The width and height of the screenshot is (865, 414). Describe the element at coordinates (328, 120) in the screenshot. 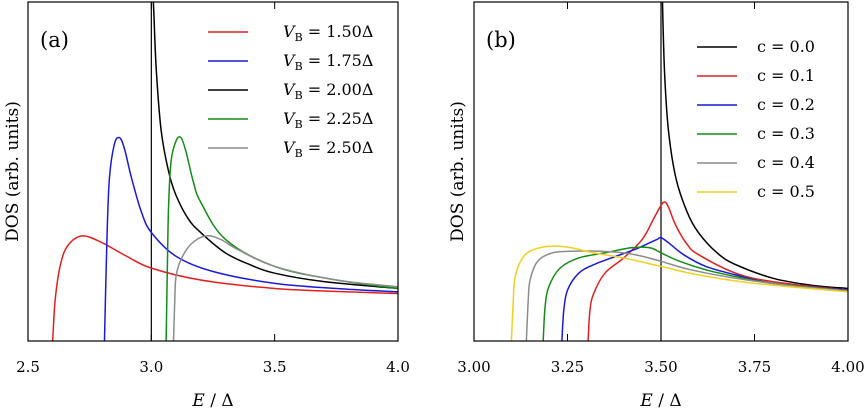

I see `panel-a-legend-label-3: VB = 2.25Δ` at that location.